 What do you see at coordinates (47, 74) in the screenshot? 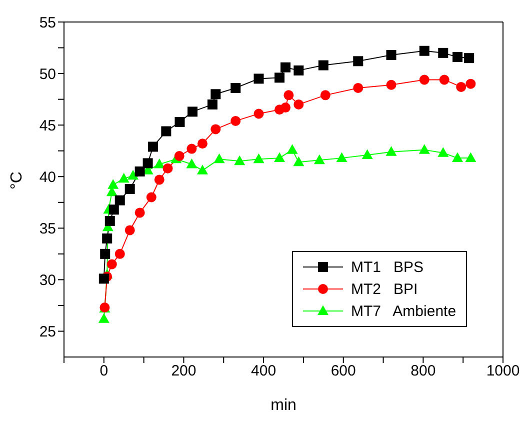
I see `y-tick-label: 50` at bounding box center [47, 74].